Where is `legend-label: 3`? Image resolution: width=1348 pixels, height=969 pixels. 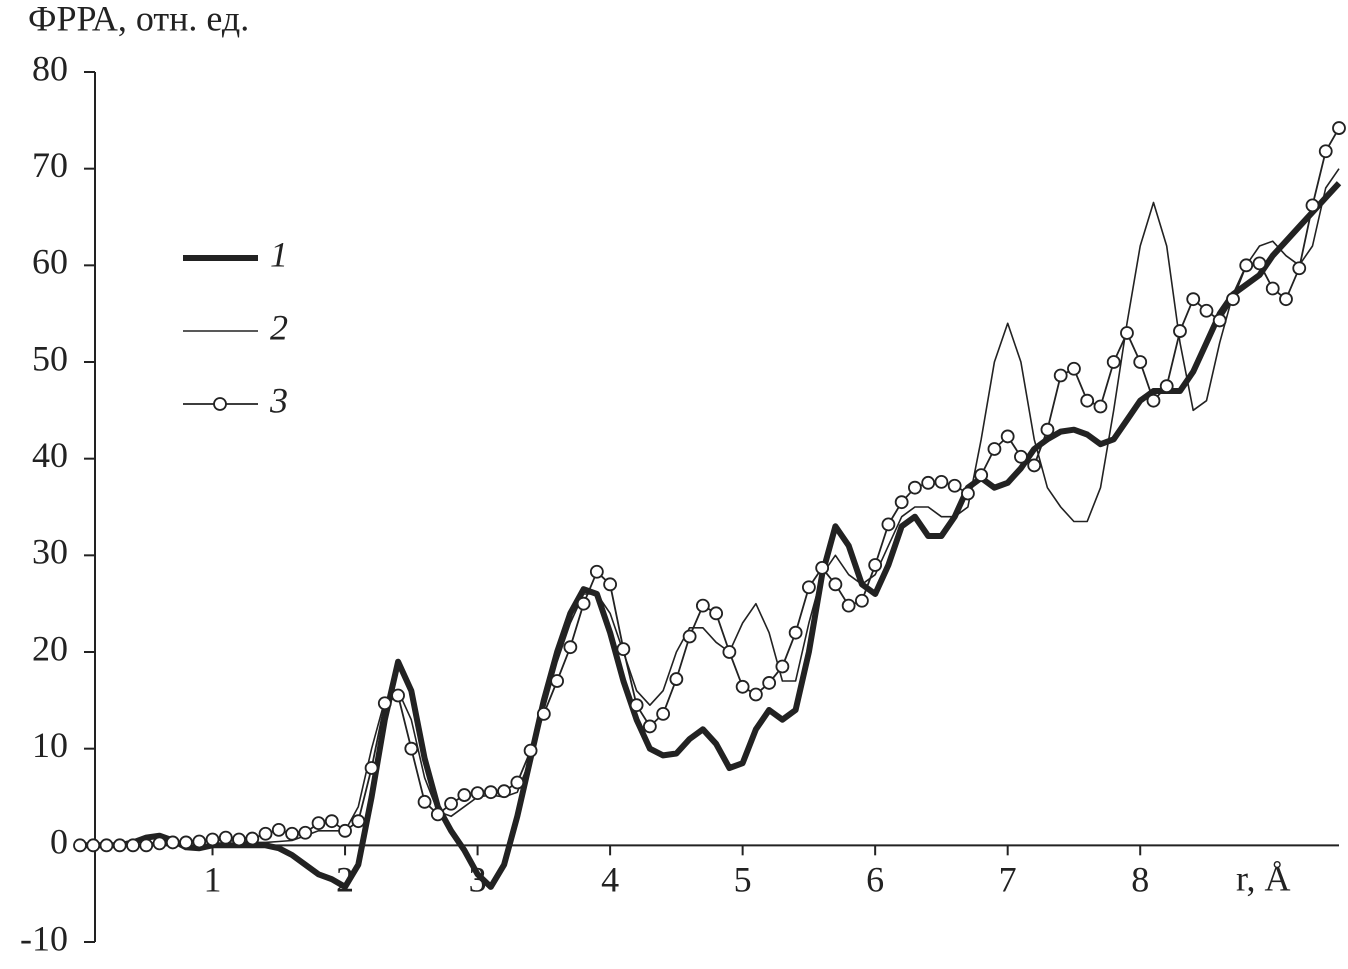 legend-label: 3 is located at coordinates (278, 400).